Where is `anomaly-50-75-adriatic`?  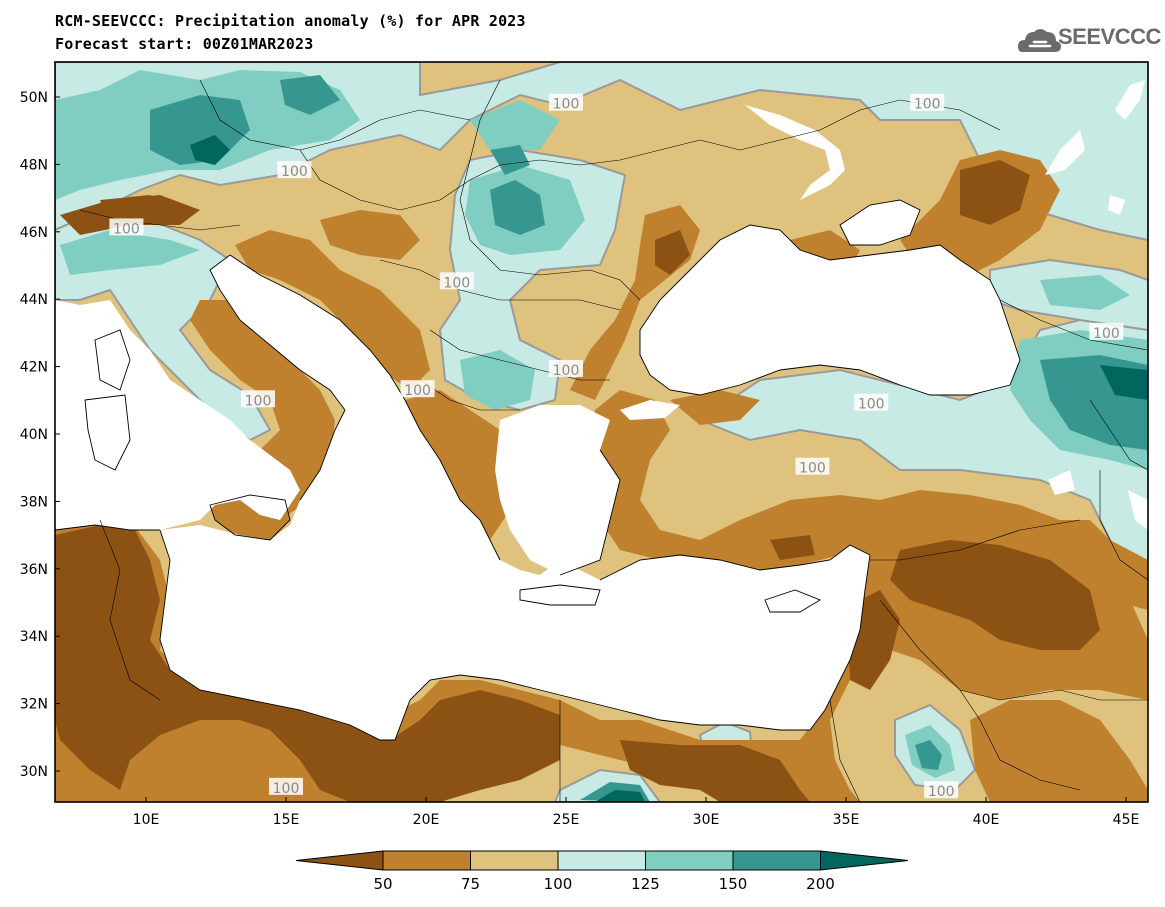
anomaly-50-75-adriatic is located at coordinates (332, 310).